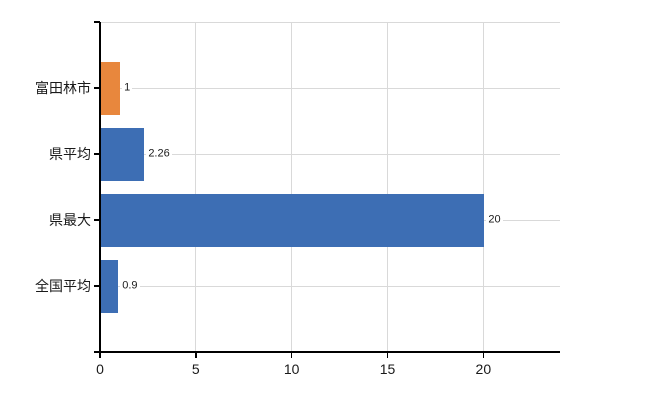 This screenshot has height=400, width=650. I want to click on category-label: 県平均, so click(70, 154).